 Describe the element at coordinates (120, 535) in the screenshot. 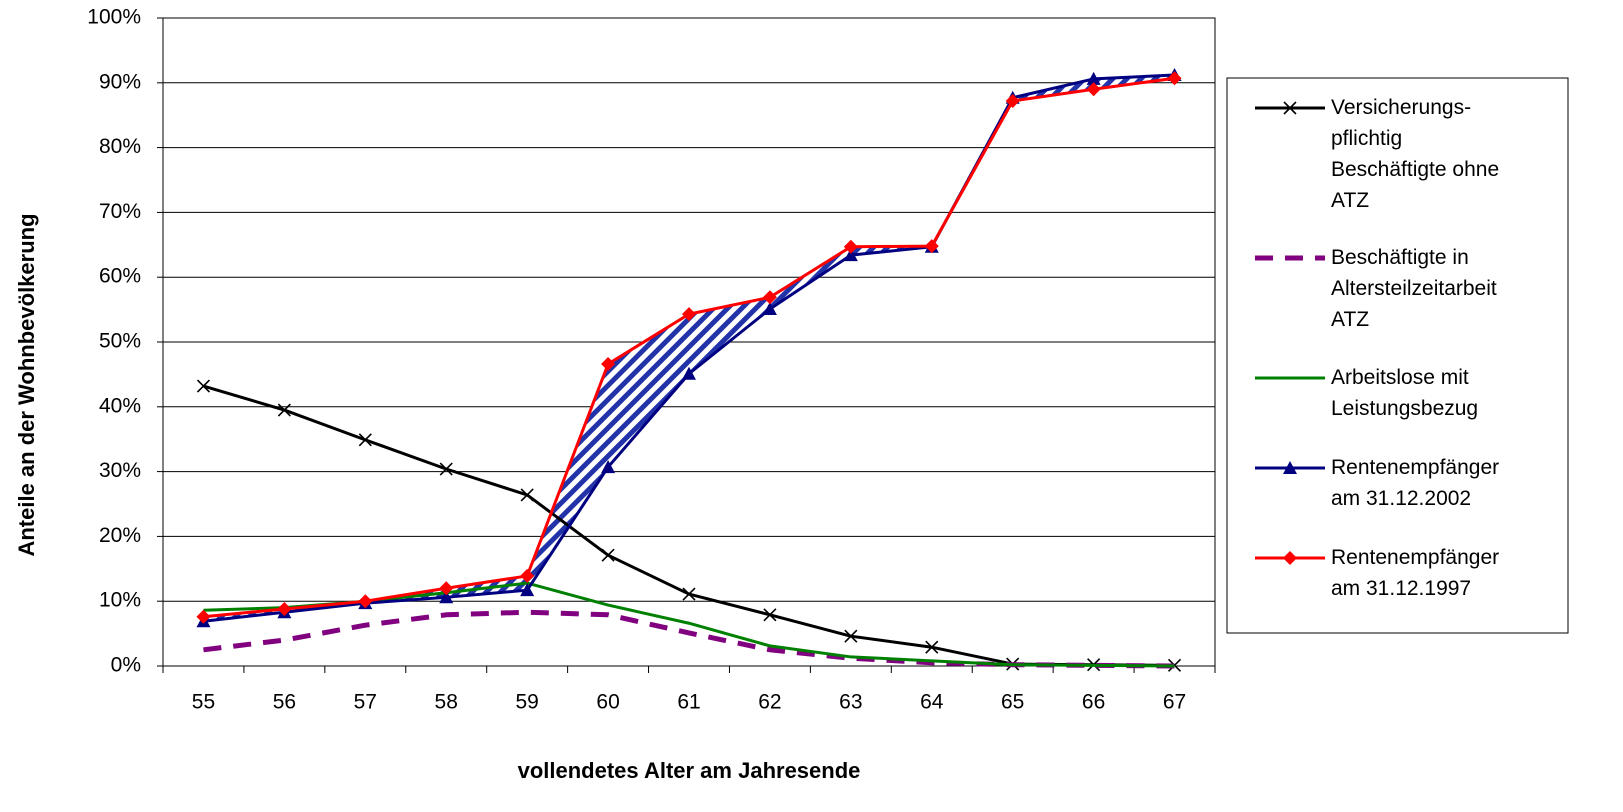

I see `y-tick-label: 20%` at that location.